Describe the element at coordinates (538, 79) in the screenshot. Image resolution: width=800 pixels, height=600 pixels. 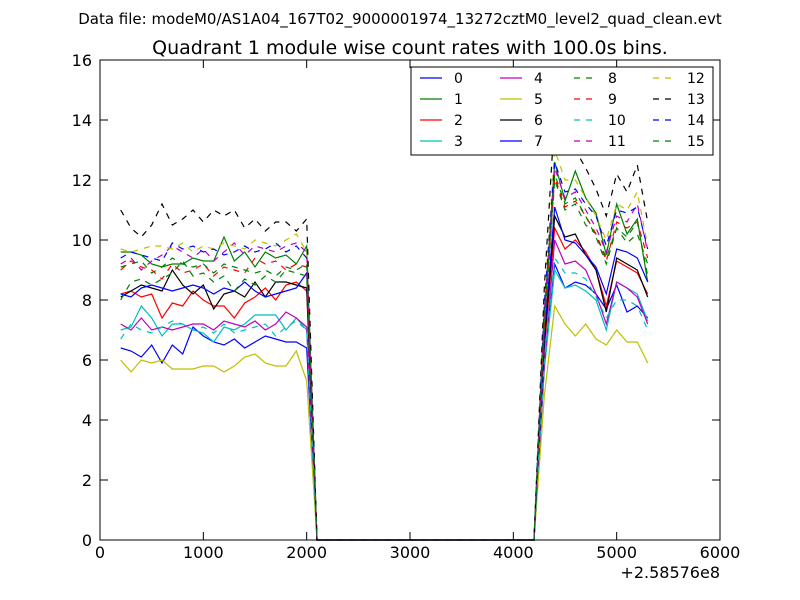
I see `legend-label-4: 4` at that location.